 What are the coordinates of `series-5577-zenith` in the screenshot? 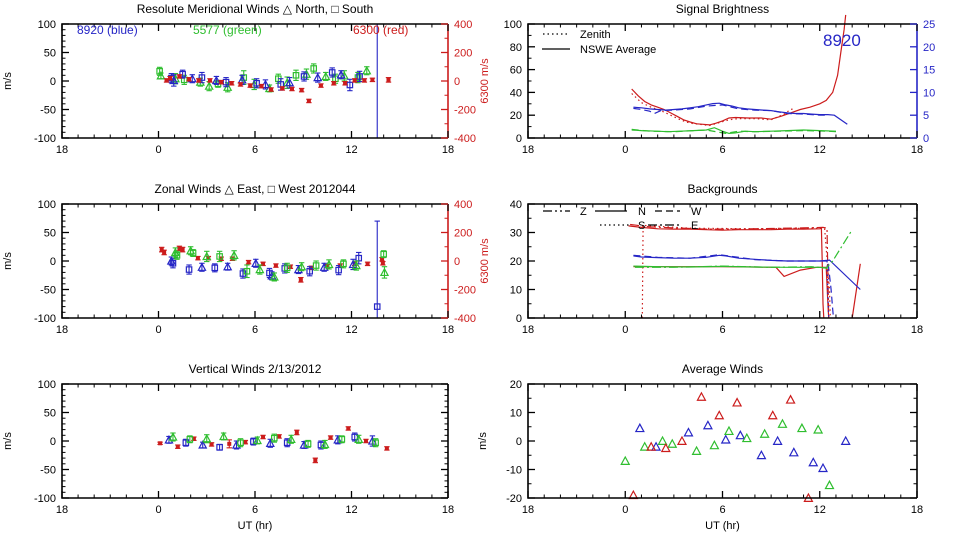 It's located at (734, 131).